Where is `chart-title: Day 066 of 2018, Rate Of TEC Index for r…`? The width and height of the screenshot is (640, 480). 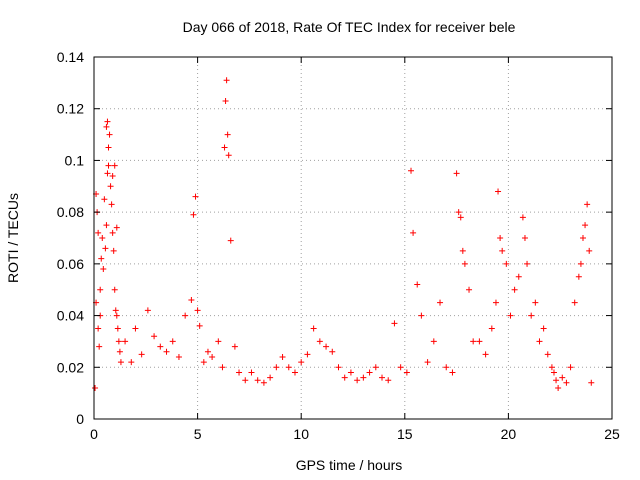
chart-title: Day 066 of 2018, Rate Of TEC Index for r… is located at coordinates (349, 27).